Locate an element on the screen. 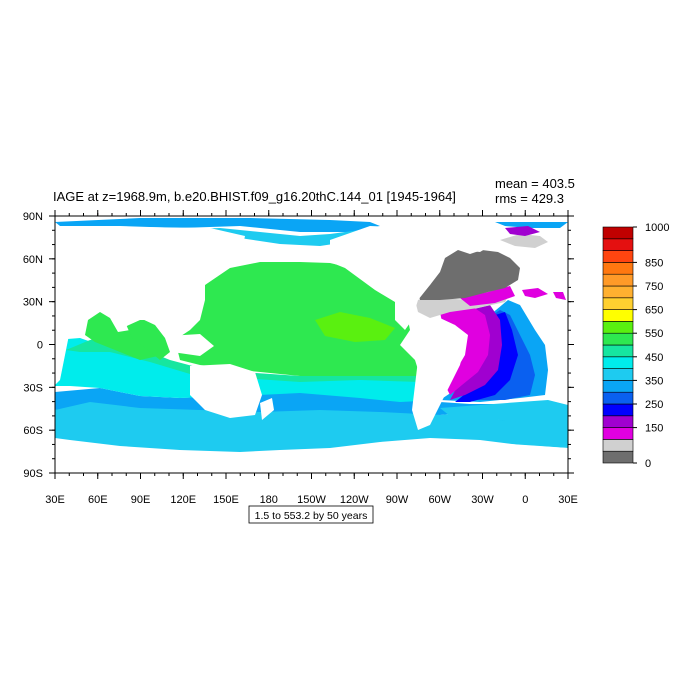 The width and height of the screenshot is (700, 700). pacific-lightgreen-core is located at coordinates (355, 327).